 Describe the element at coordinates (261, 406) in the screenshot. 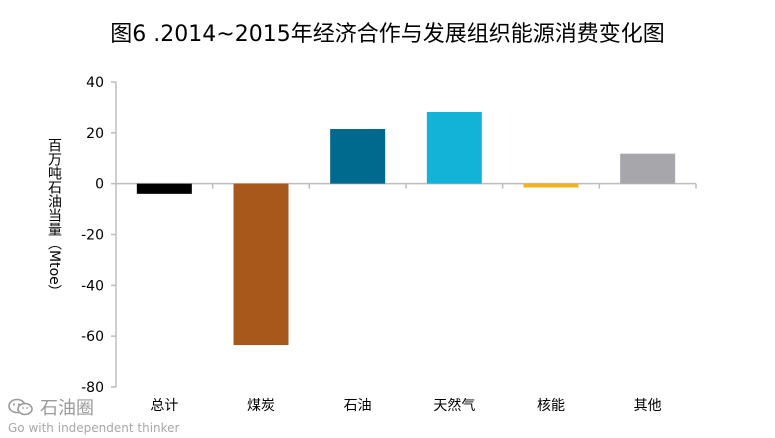

I see `x-category-label: 煤炭` at that location.